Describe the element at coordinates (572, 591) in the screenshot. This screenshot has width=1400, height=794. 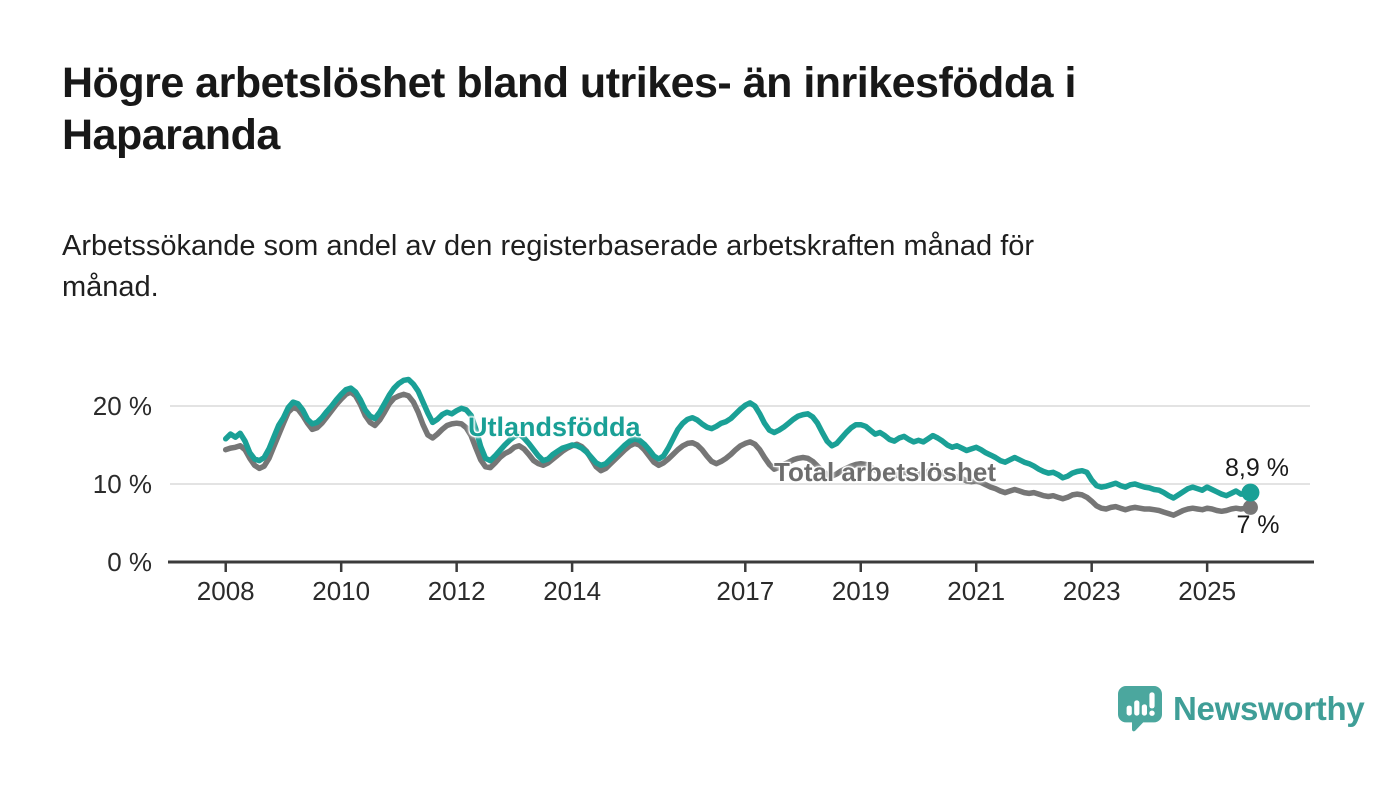
I see `x-axis-tick-label: 2014` at that location.